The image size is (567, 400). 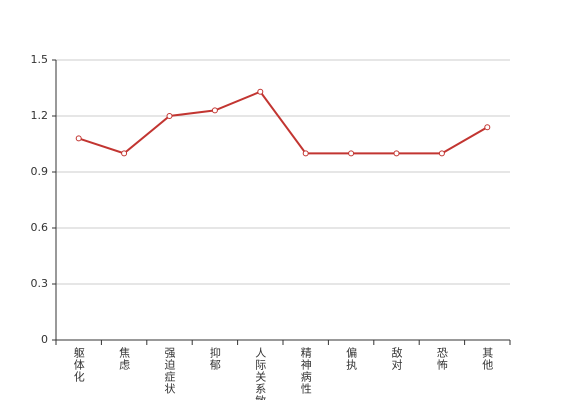 What do you see at coordinates (40, 115) in the screenshot?
I see `y-tick-label: 1.2` at bounding box center [40, 115].